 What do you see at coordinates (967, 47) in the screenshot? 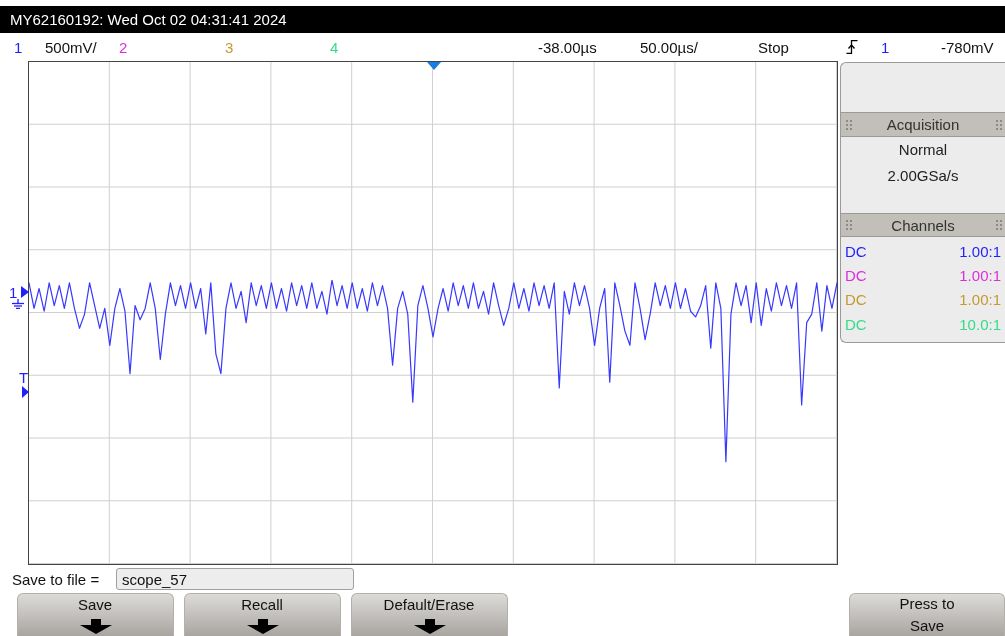
I see `text: -780mV` at bounding box center [967, 47].